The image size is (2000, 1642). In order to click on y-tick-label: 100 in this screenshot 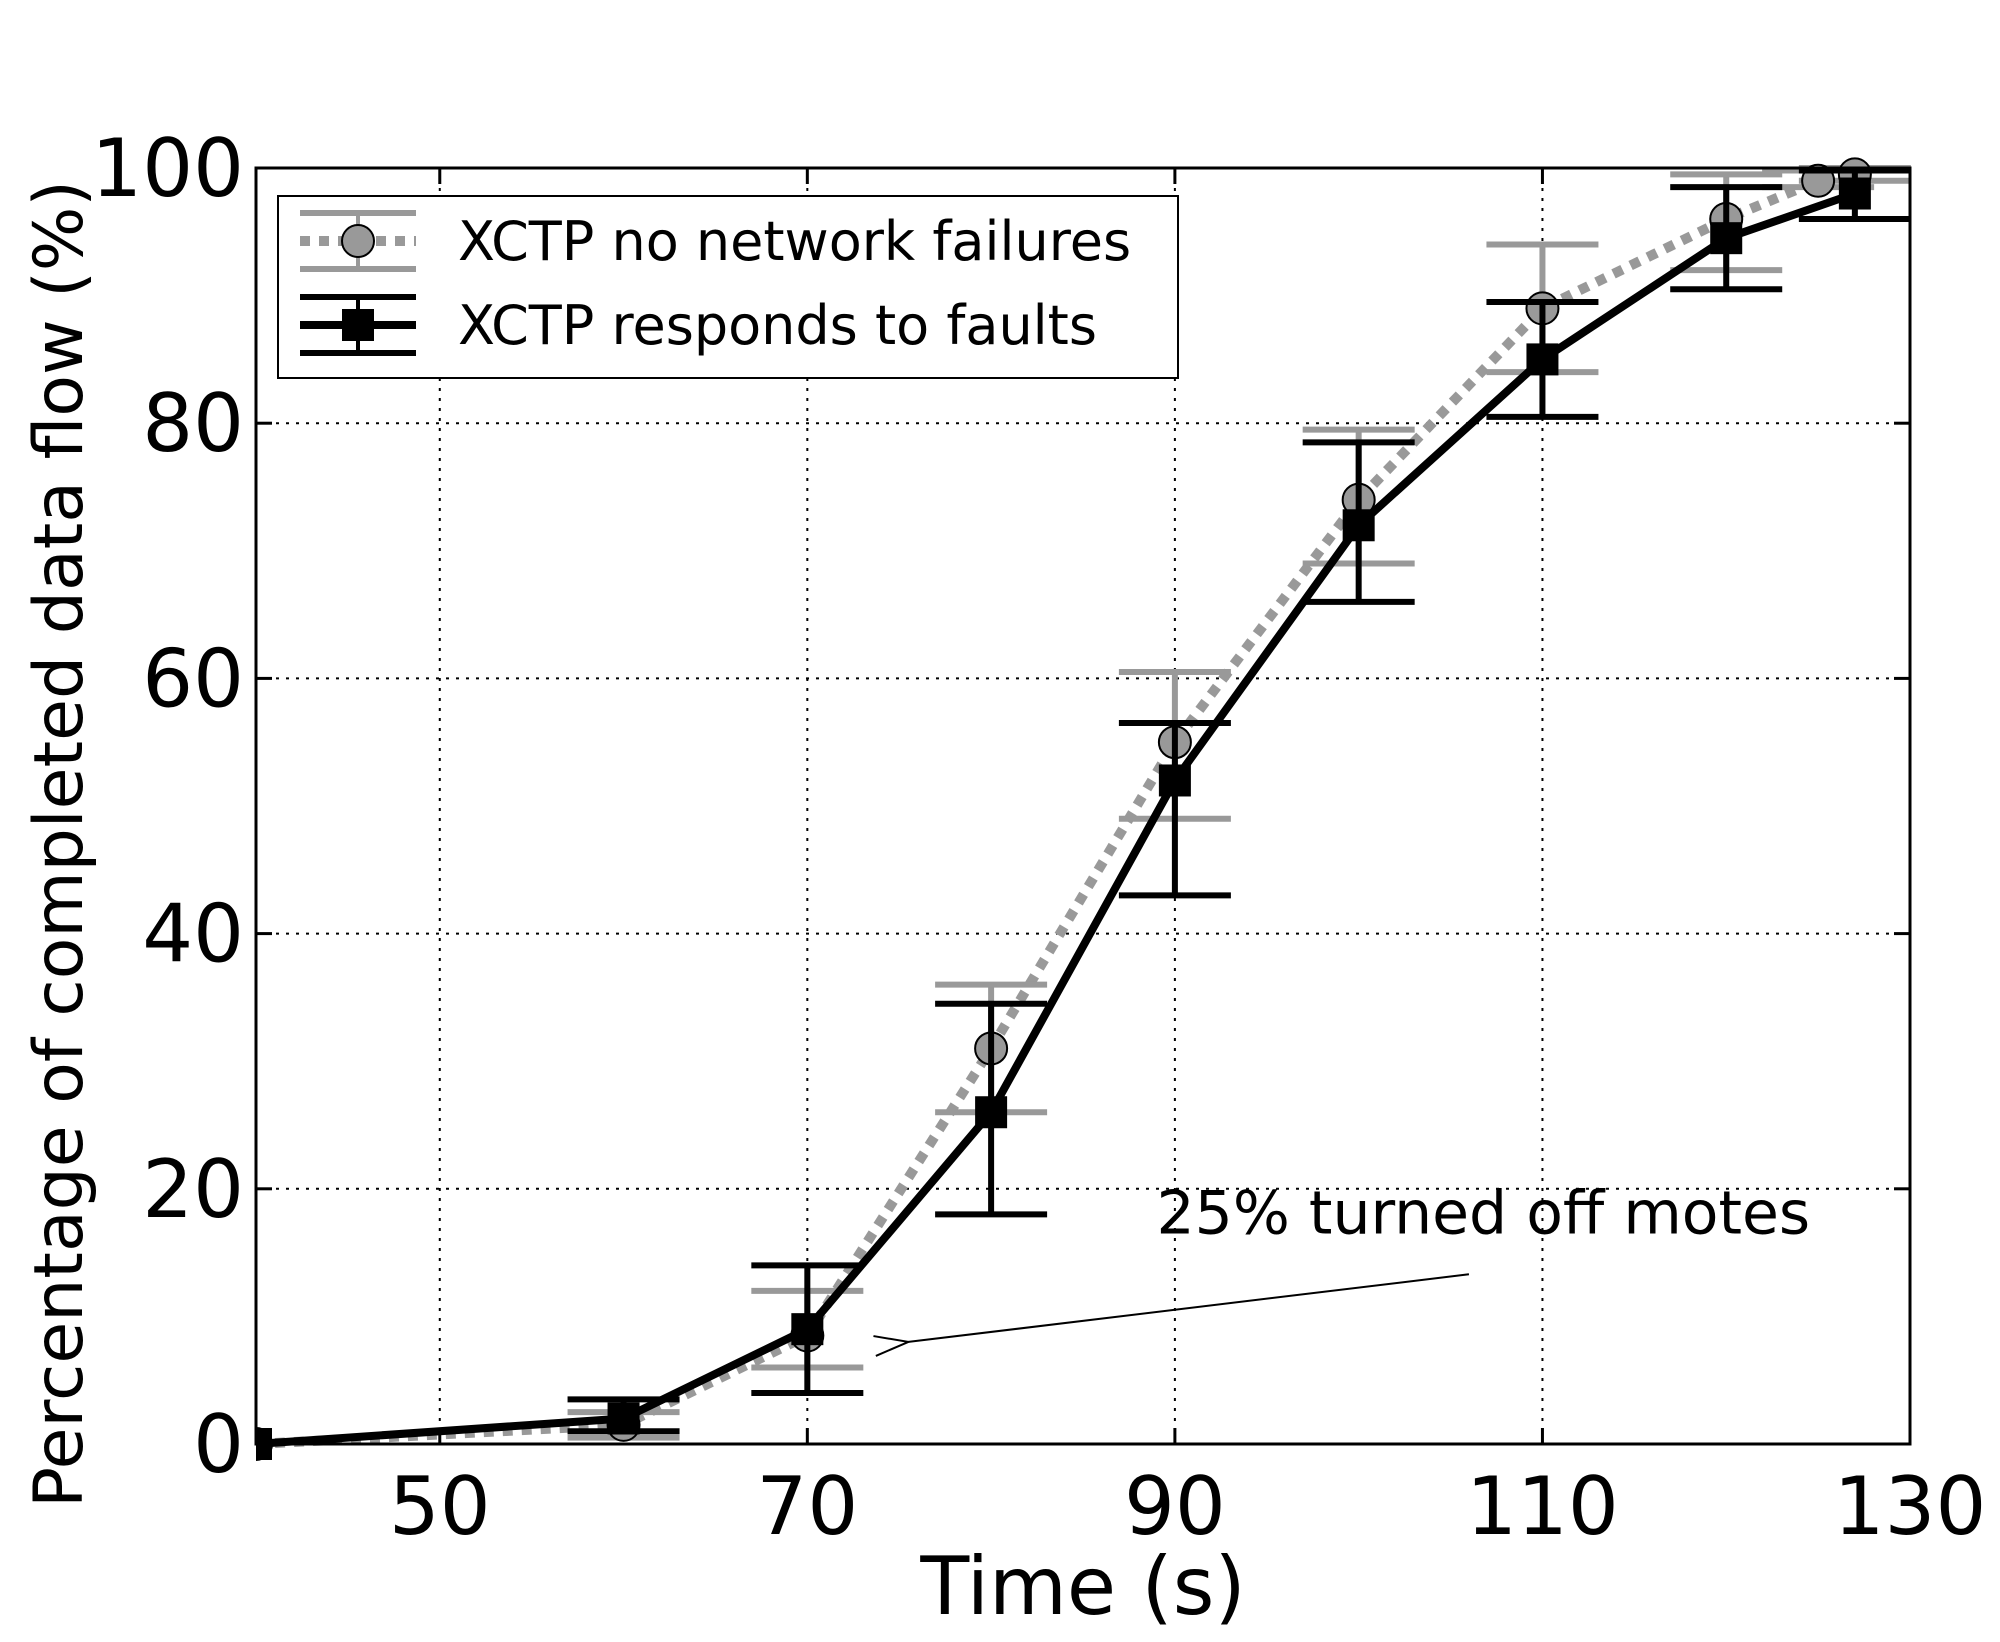, I will do `click(167, 168)`.